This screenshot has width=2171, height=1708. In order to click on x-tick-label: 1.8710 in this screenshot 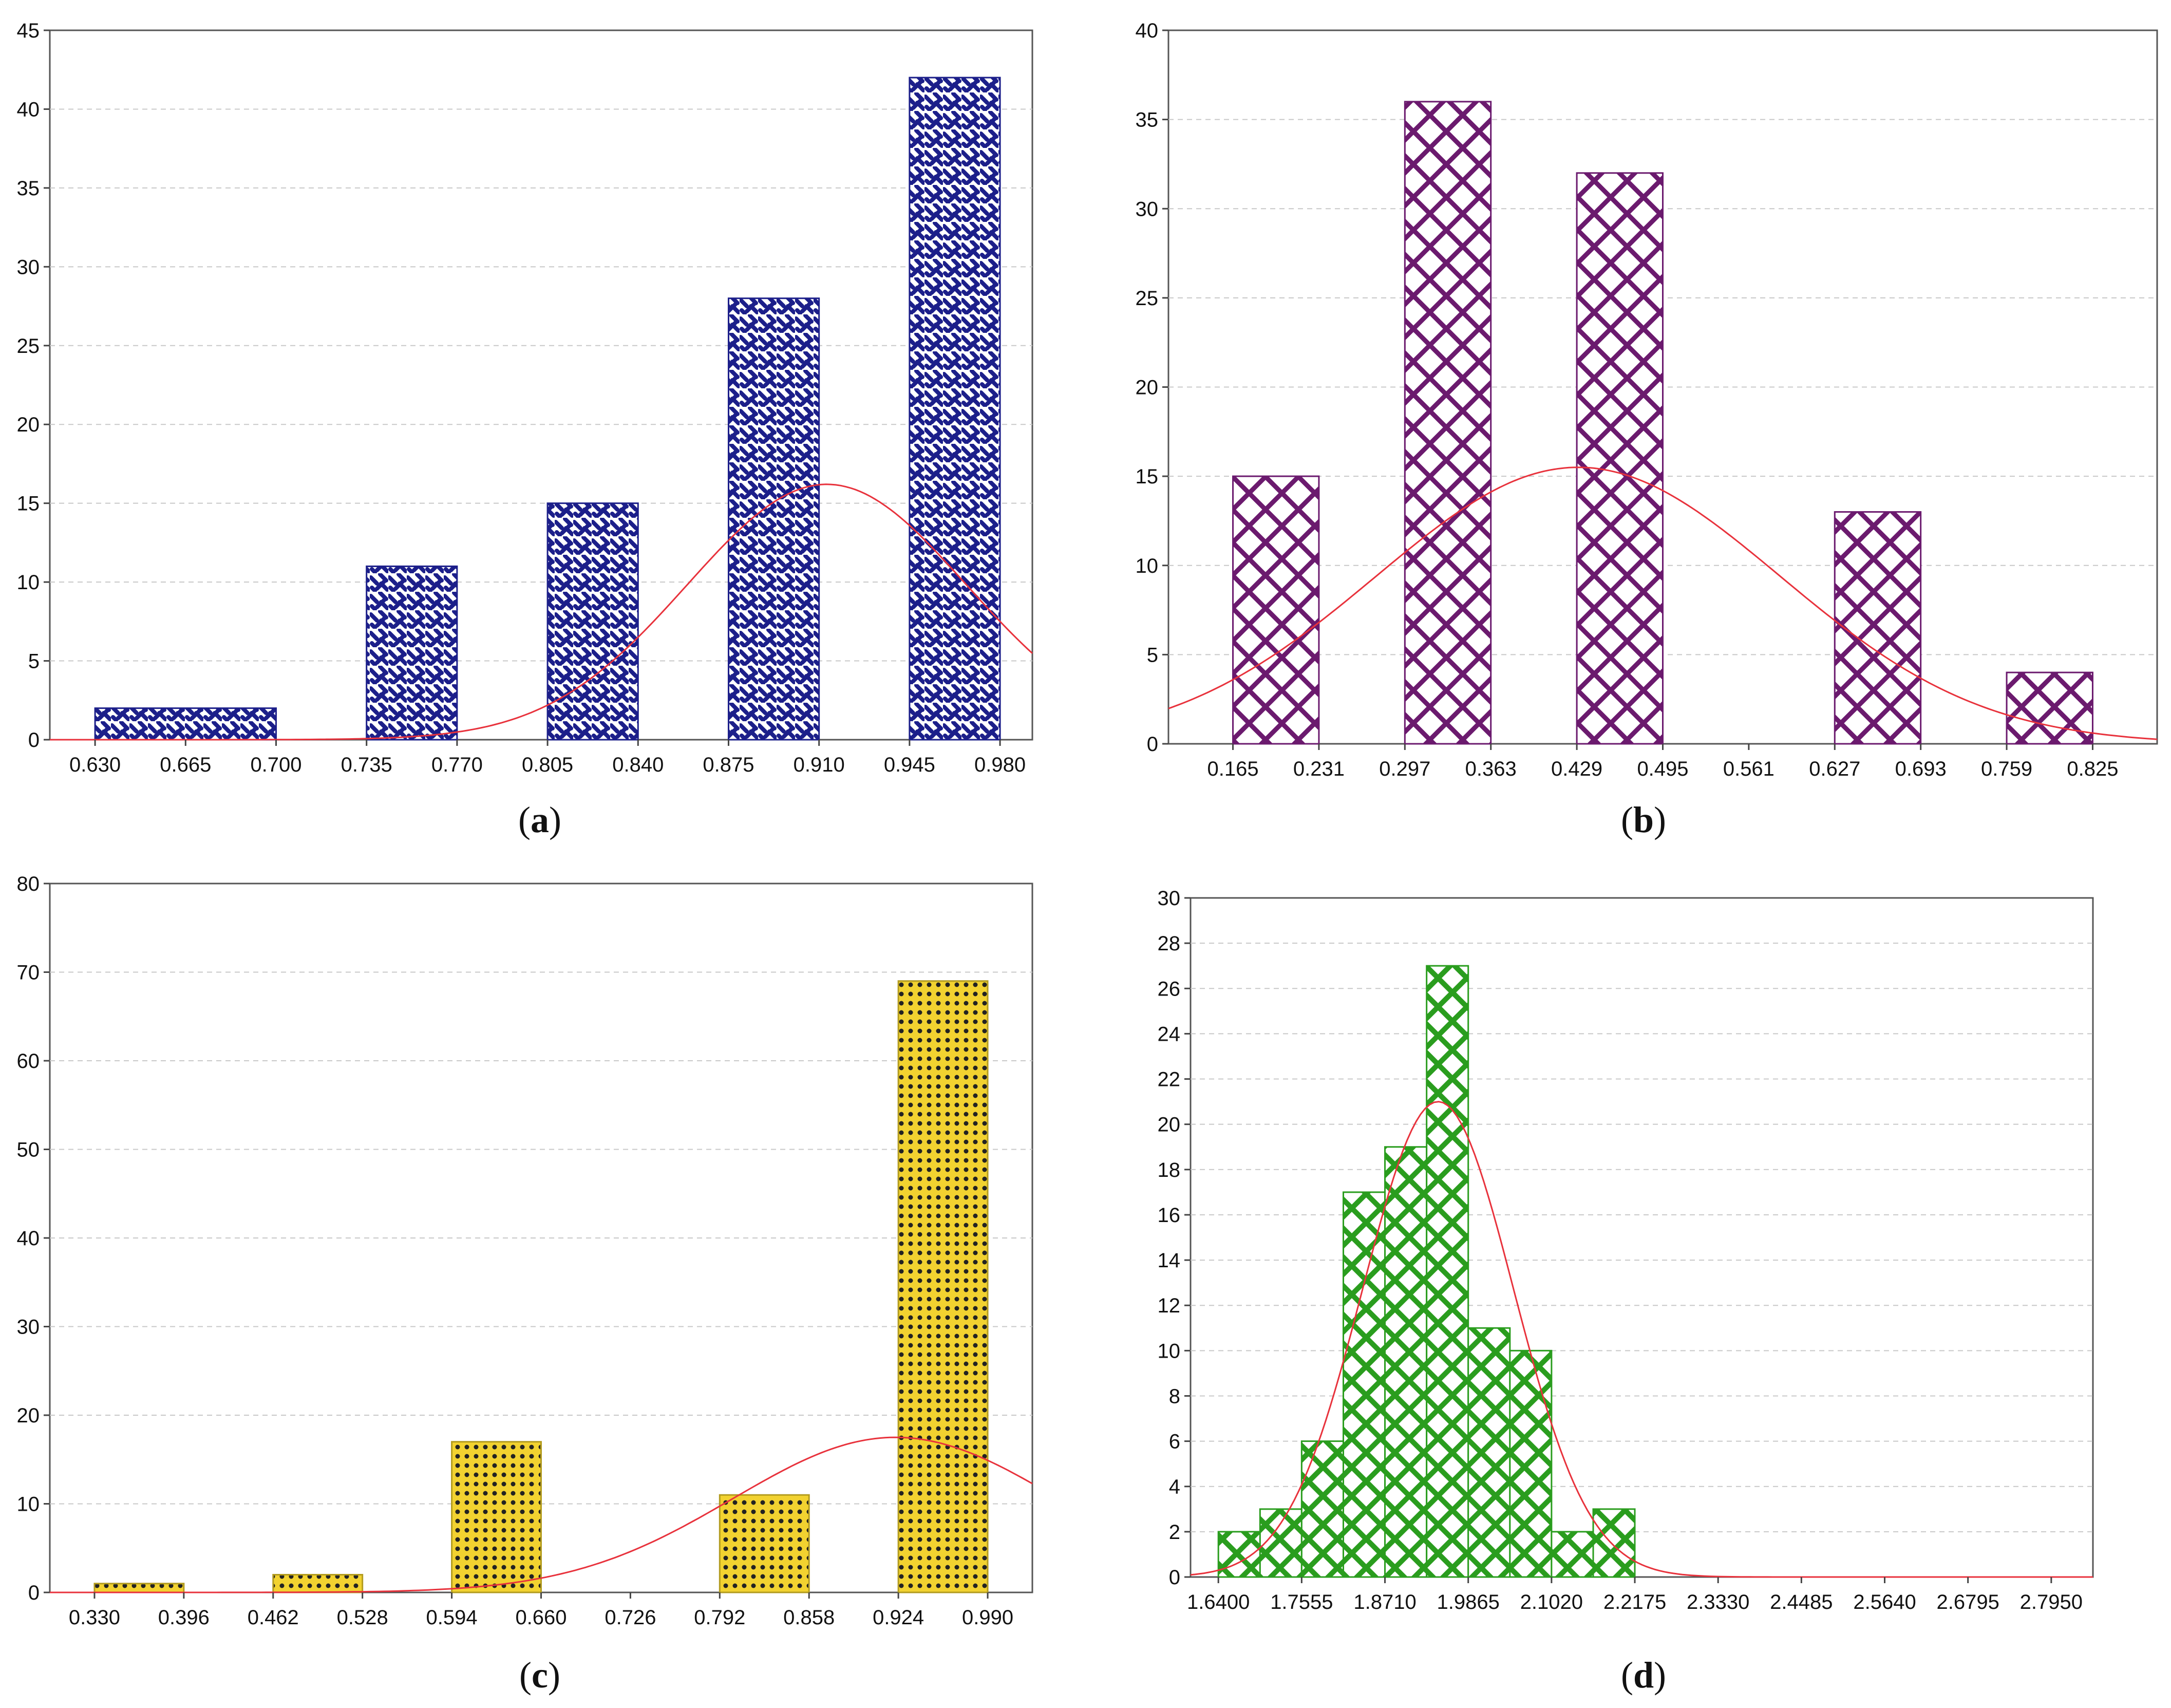, I will do `click(1385, 1602)`.